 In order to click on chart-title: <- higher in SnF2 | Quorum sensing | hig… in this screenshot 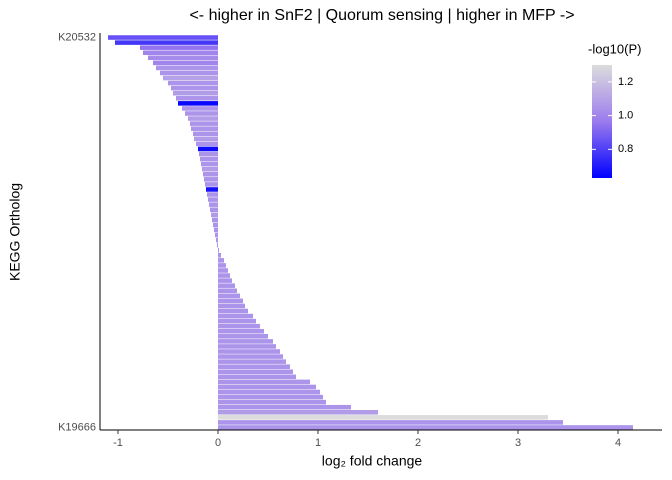, I will do `click(381, 15)`.